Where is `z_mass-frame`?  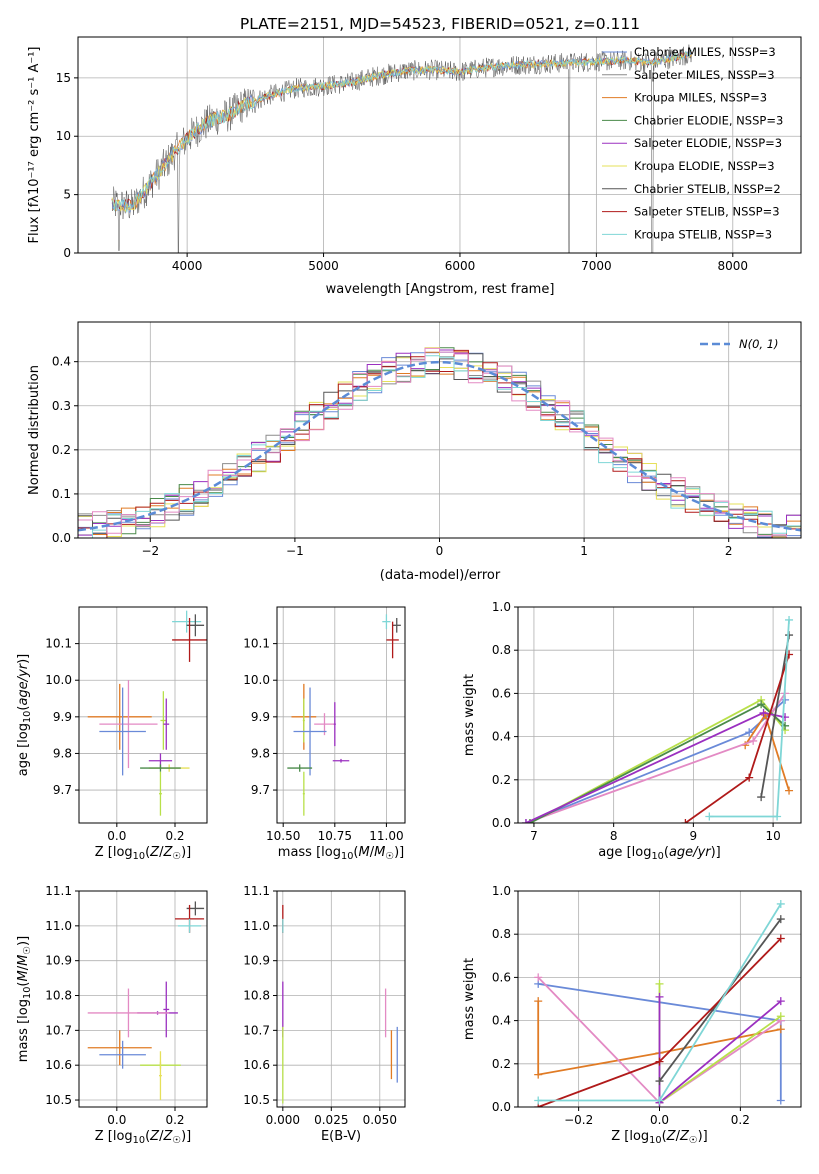
z_mass-frame is located at coordinates (143, 999).